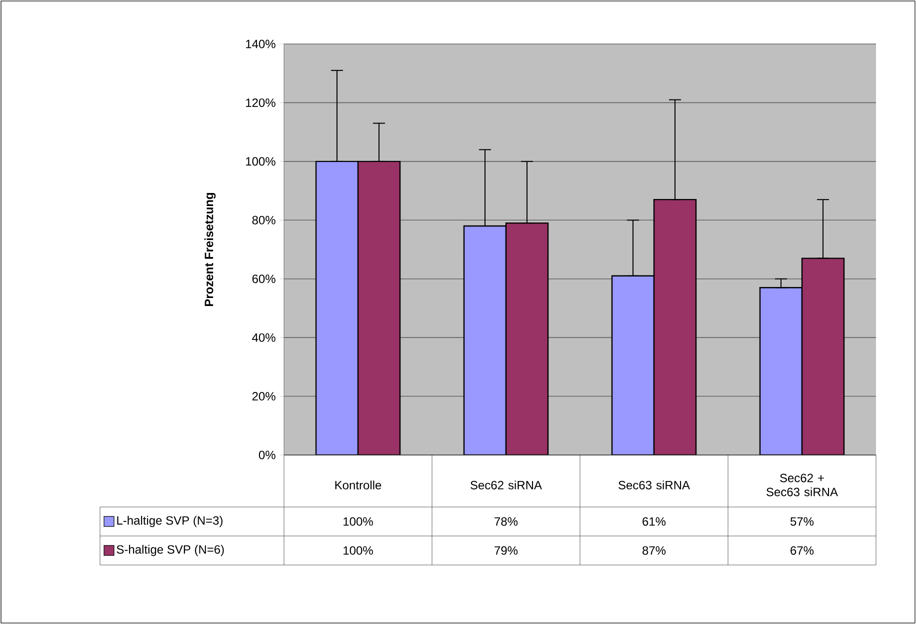 Image resolution: width=916 pixels, height=624 pixels. Describe the element at coordinates (210, 249) in the screenshot. I see `y-axis-title: Prozent Freisetzung` at that location.